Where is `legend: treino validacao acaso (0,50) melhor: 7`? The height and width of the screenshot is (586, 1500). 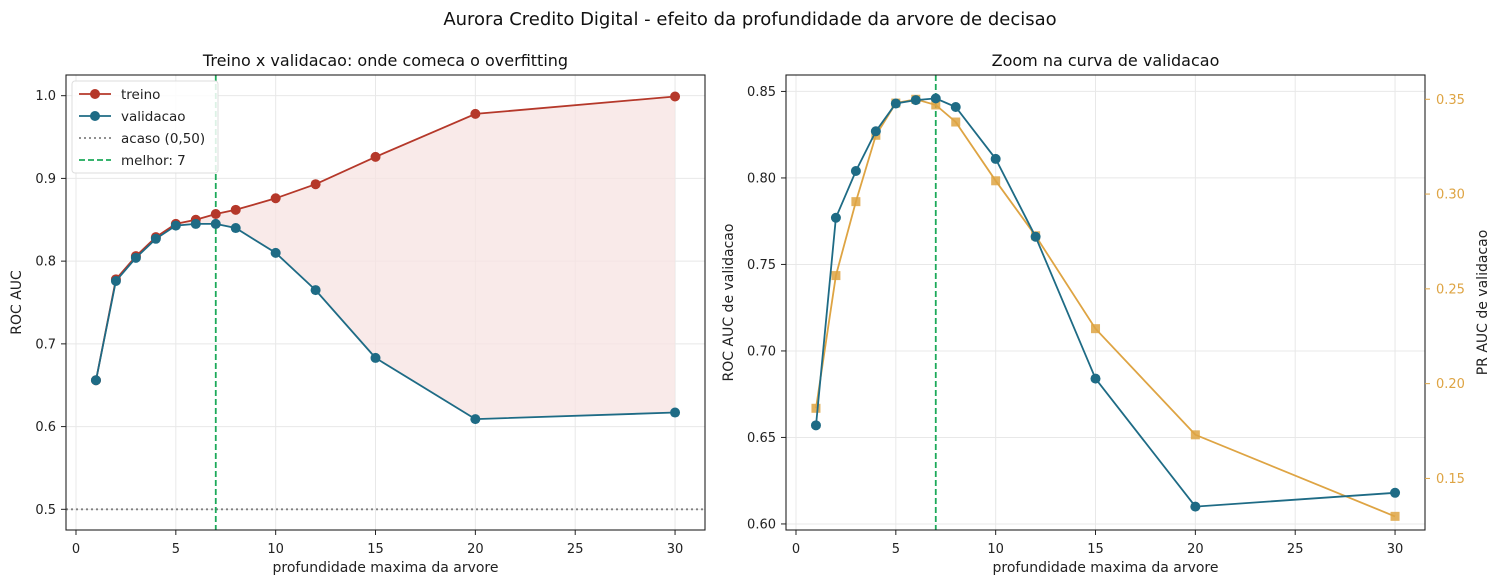 legend: treino validacao acaso (0,50) melhor: 7 is located at coordinates (145, 127).